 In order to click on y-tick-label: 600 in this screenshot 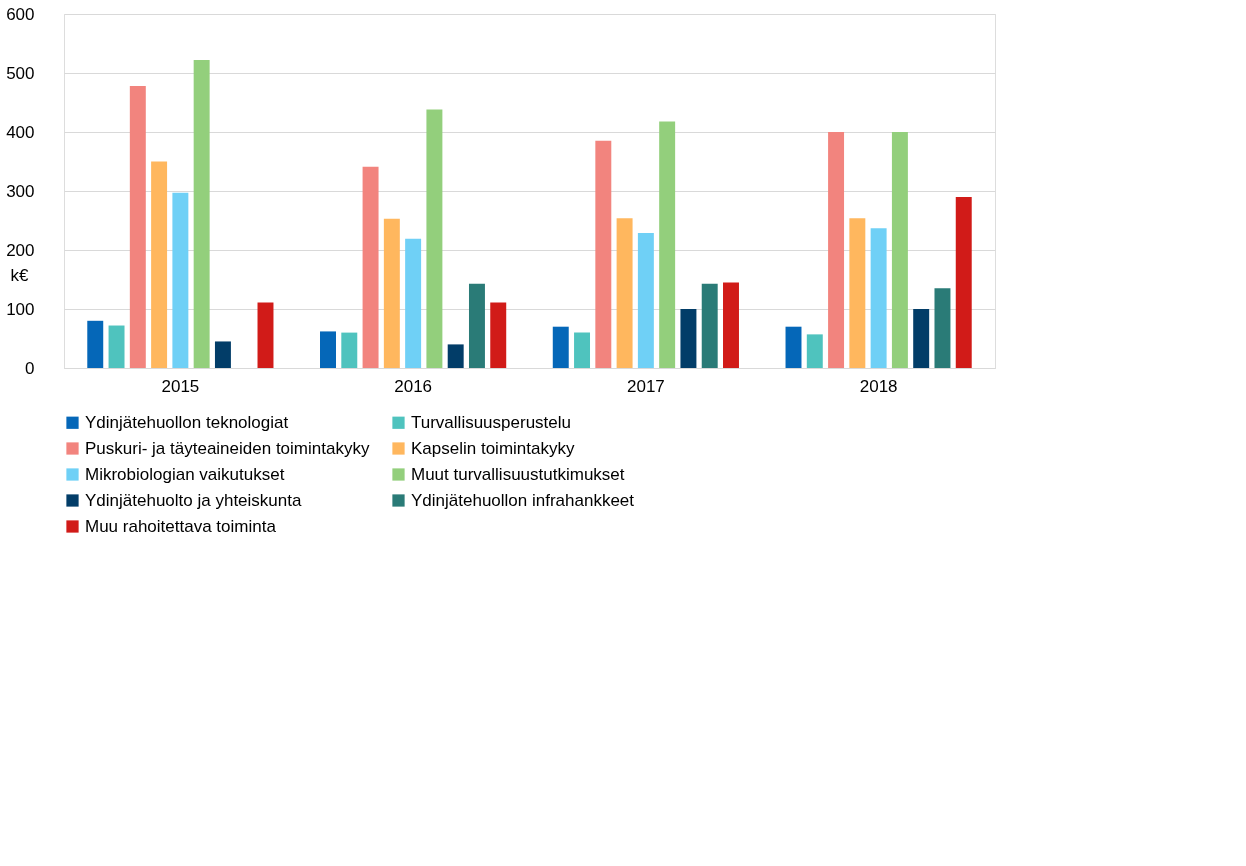, I will do `click(20, 14)`.